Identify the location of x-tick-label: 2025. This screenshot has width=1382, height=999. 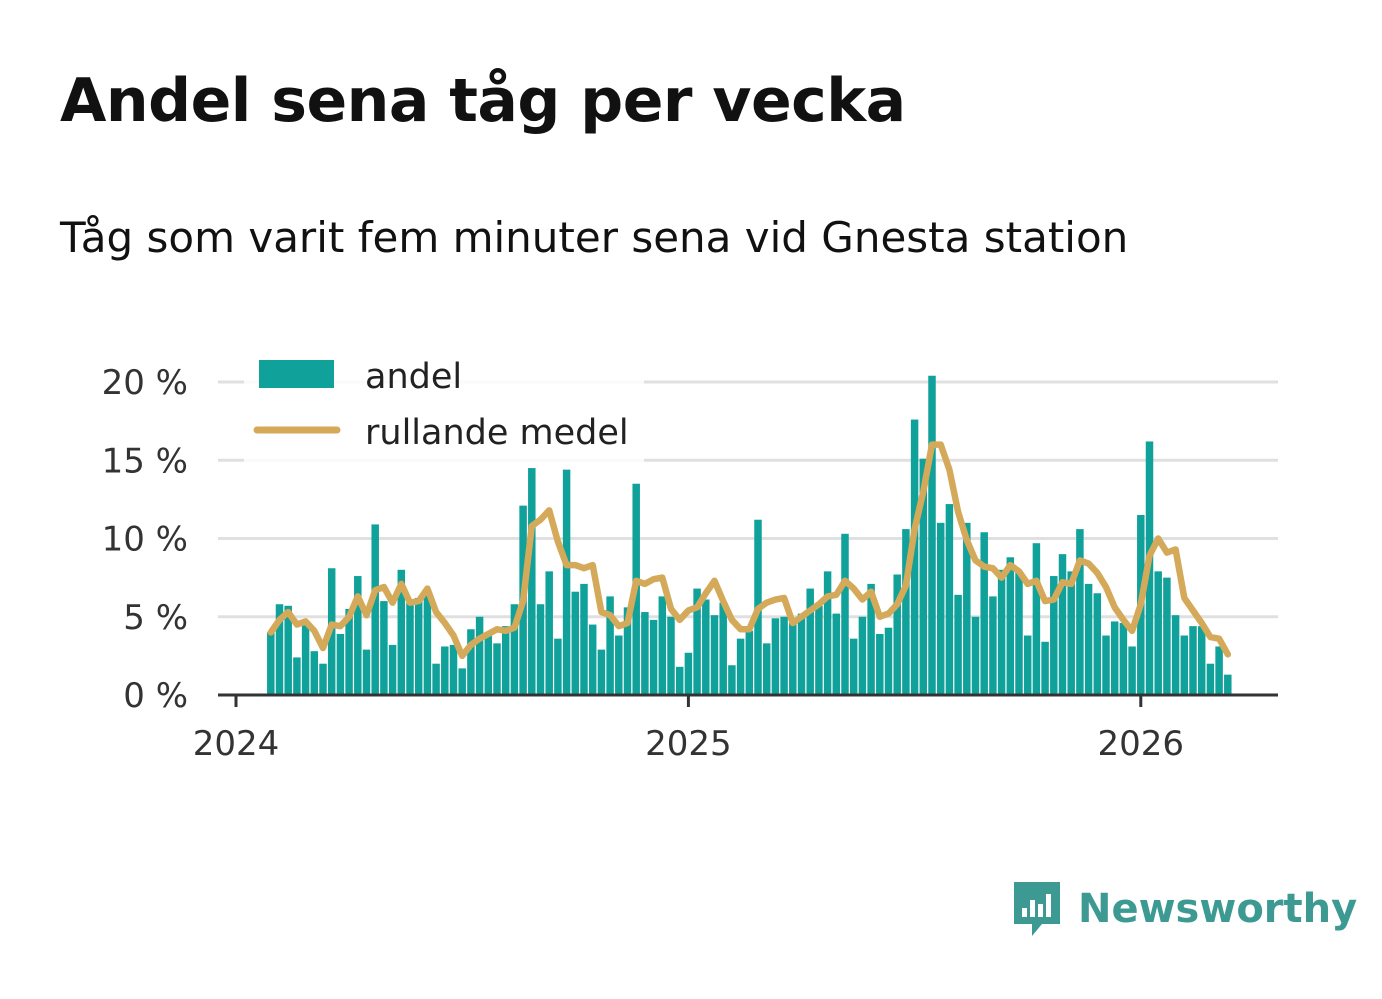
(688, 744).